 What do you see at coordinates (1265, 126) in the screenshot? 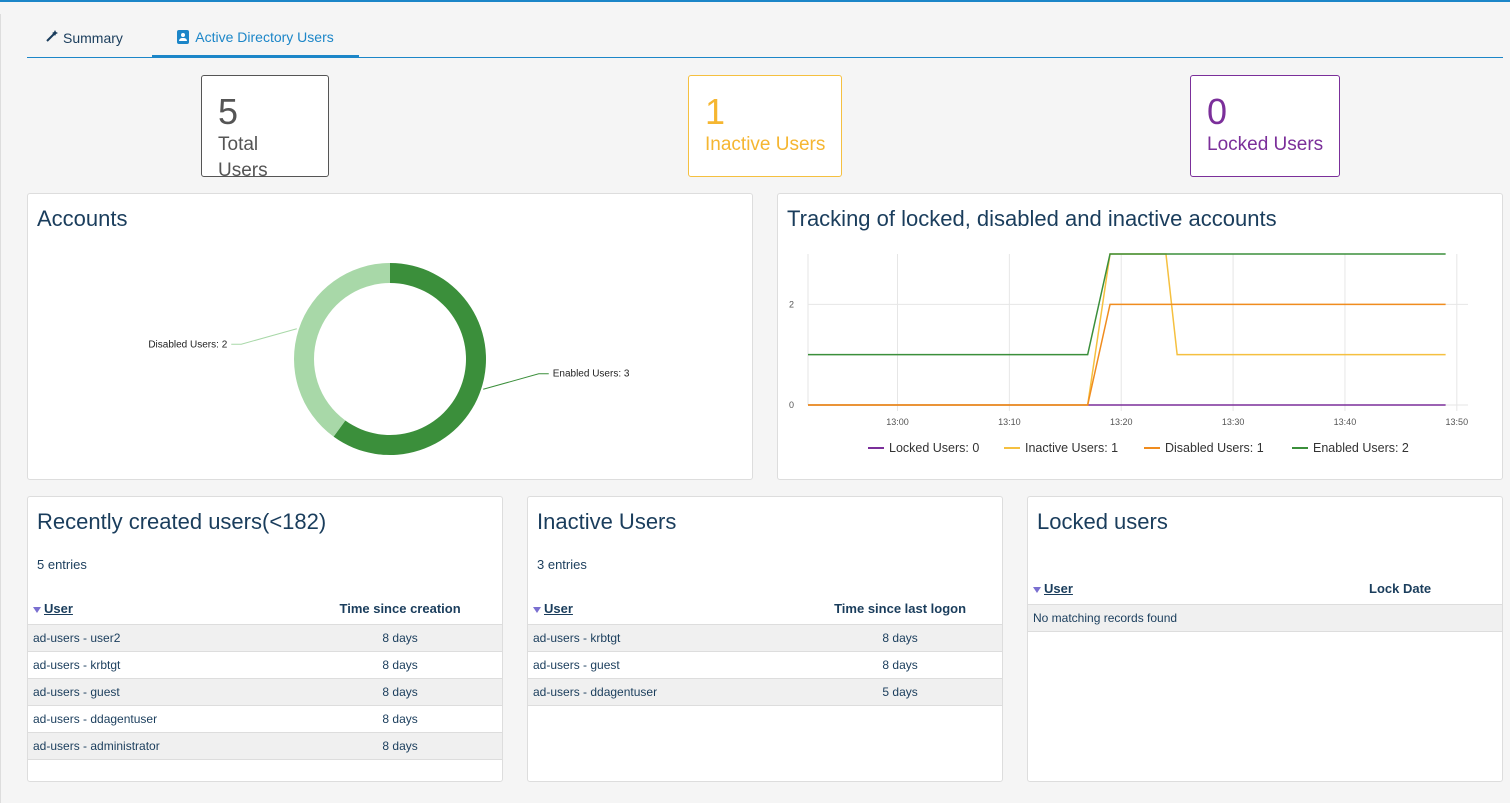
I see `locked-users-card: 0 Locked Users` at bounding box center [1265, 126].